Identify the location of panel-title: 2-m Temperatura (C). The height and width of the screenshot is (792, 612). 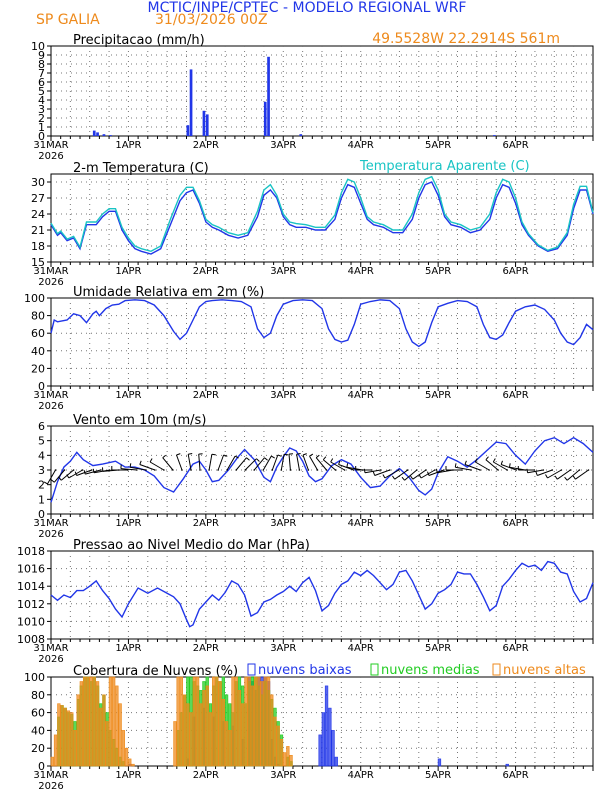
(141, 168).